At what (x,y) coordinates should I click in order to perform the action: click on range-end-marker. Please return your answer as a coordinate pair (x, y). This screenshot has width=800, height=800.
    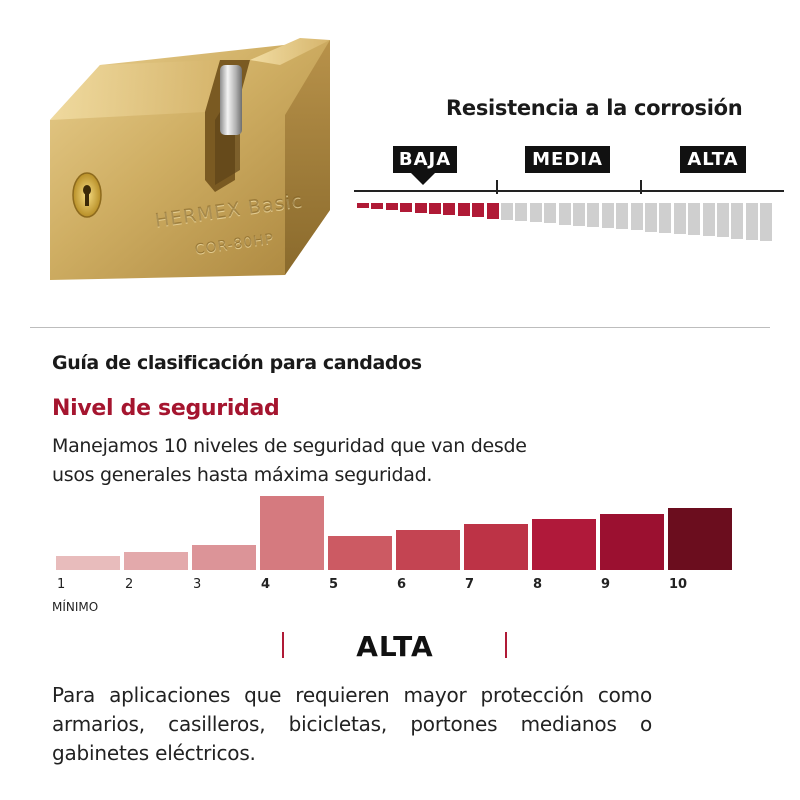
    Looking at the image, I should click on (506, 645).